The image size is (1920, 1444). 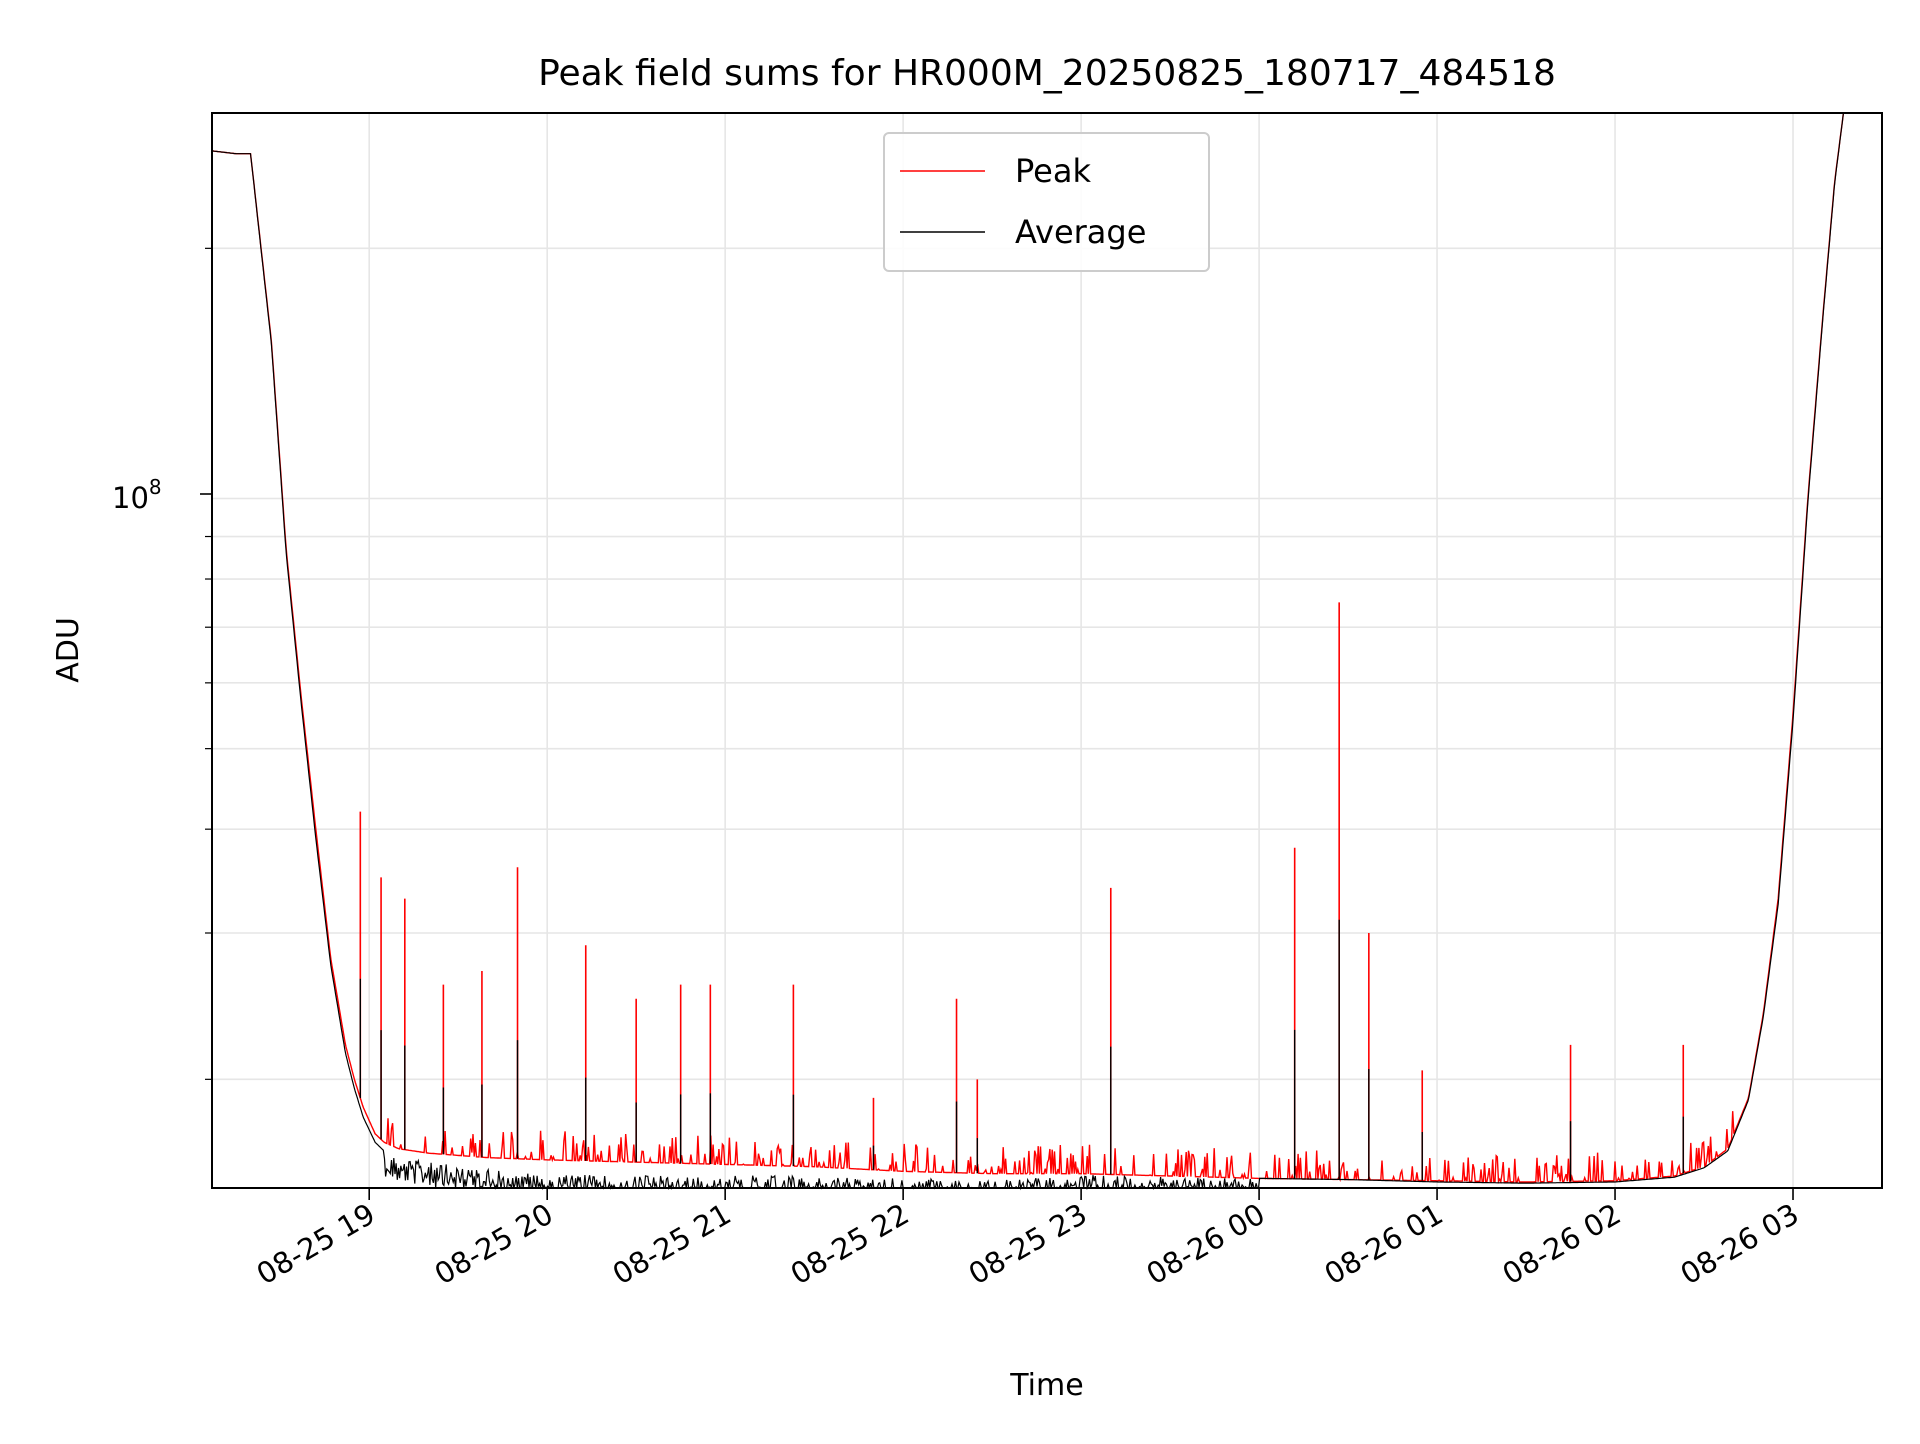 What do you see at coordinates (1053, 171) in the screenshot?
I see `legend-peak-label: Peak` at bounding box center [1053, 171].